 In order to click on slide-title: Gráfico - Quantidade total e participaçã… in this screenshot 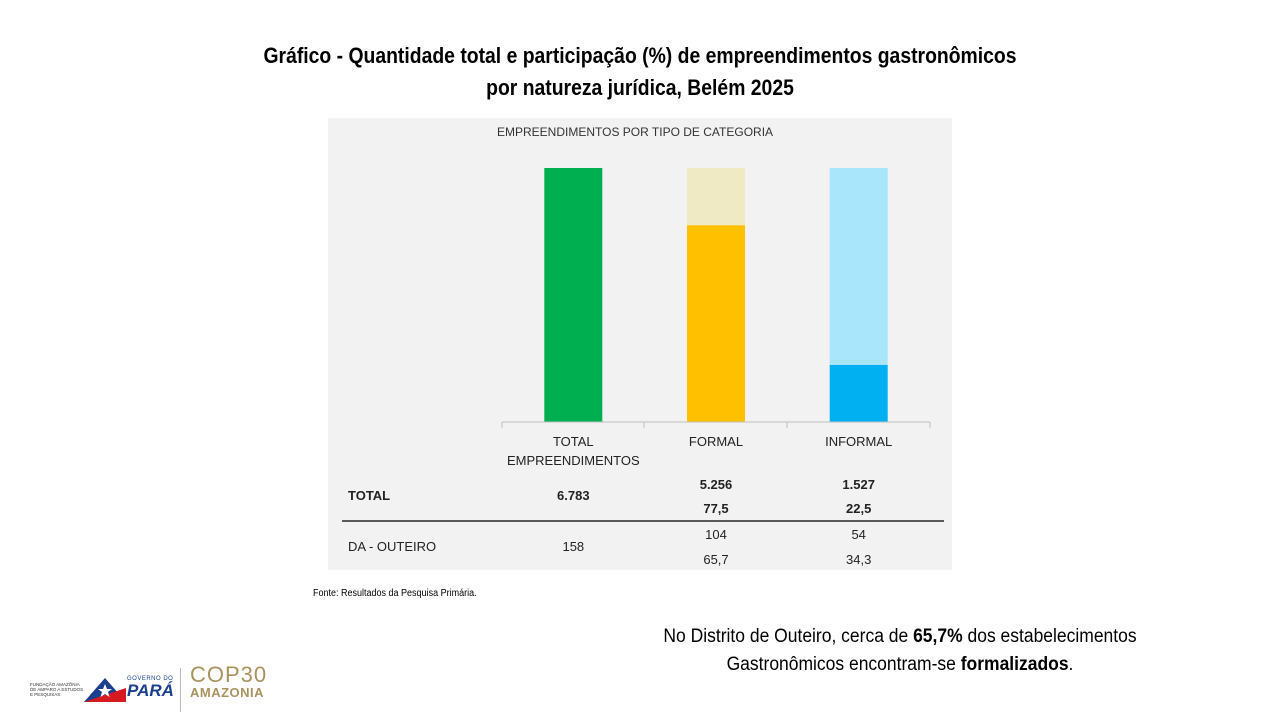, I will do `click(640, 72)`.